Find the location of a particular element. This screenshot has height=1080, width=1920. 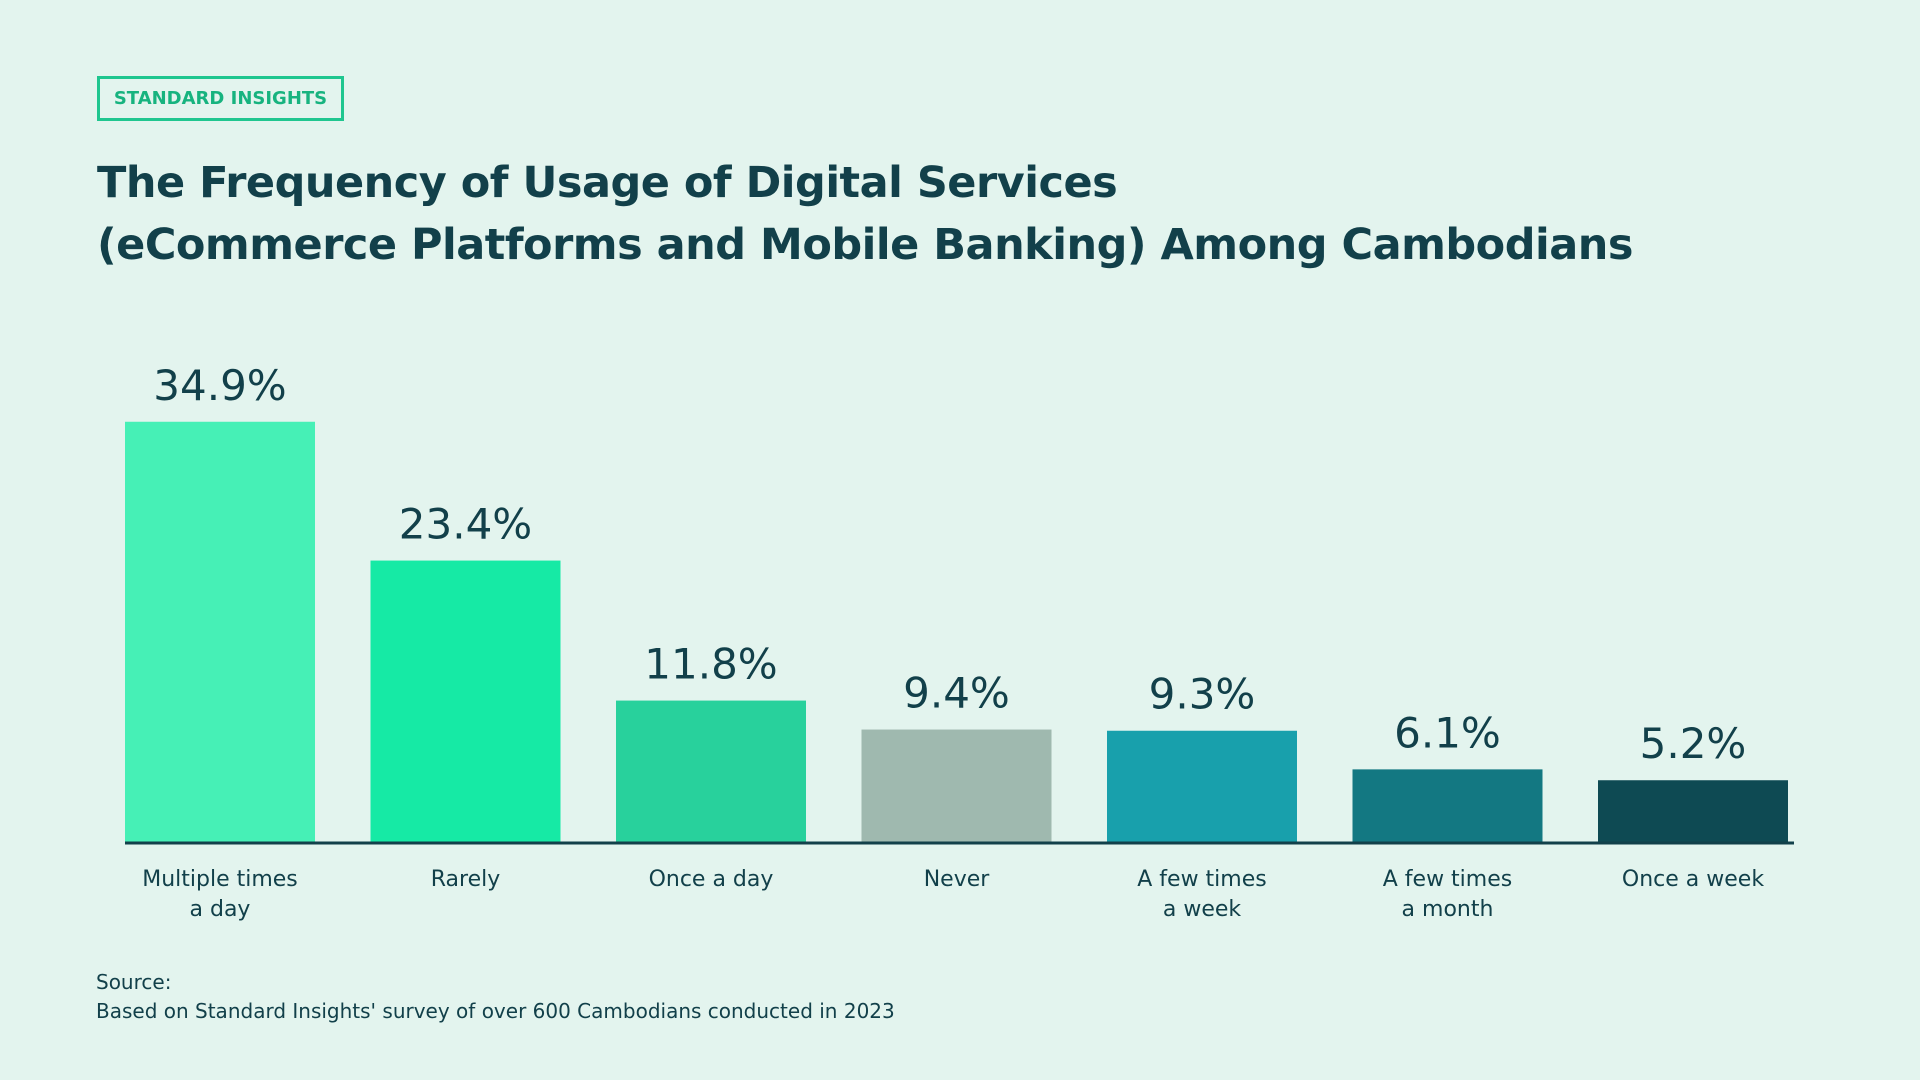

source-label: Source: is located at coordinates (134, 982).